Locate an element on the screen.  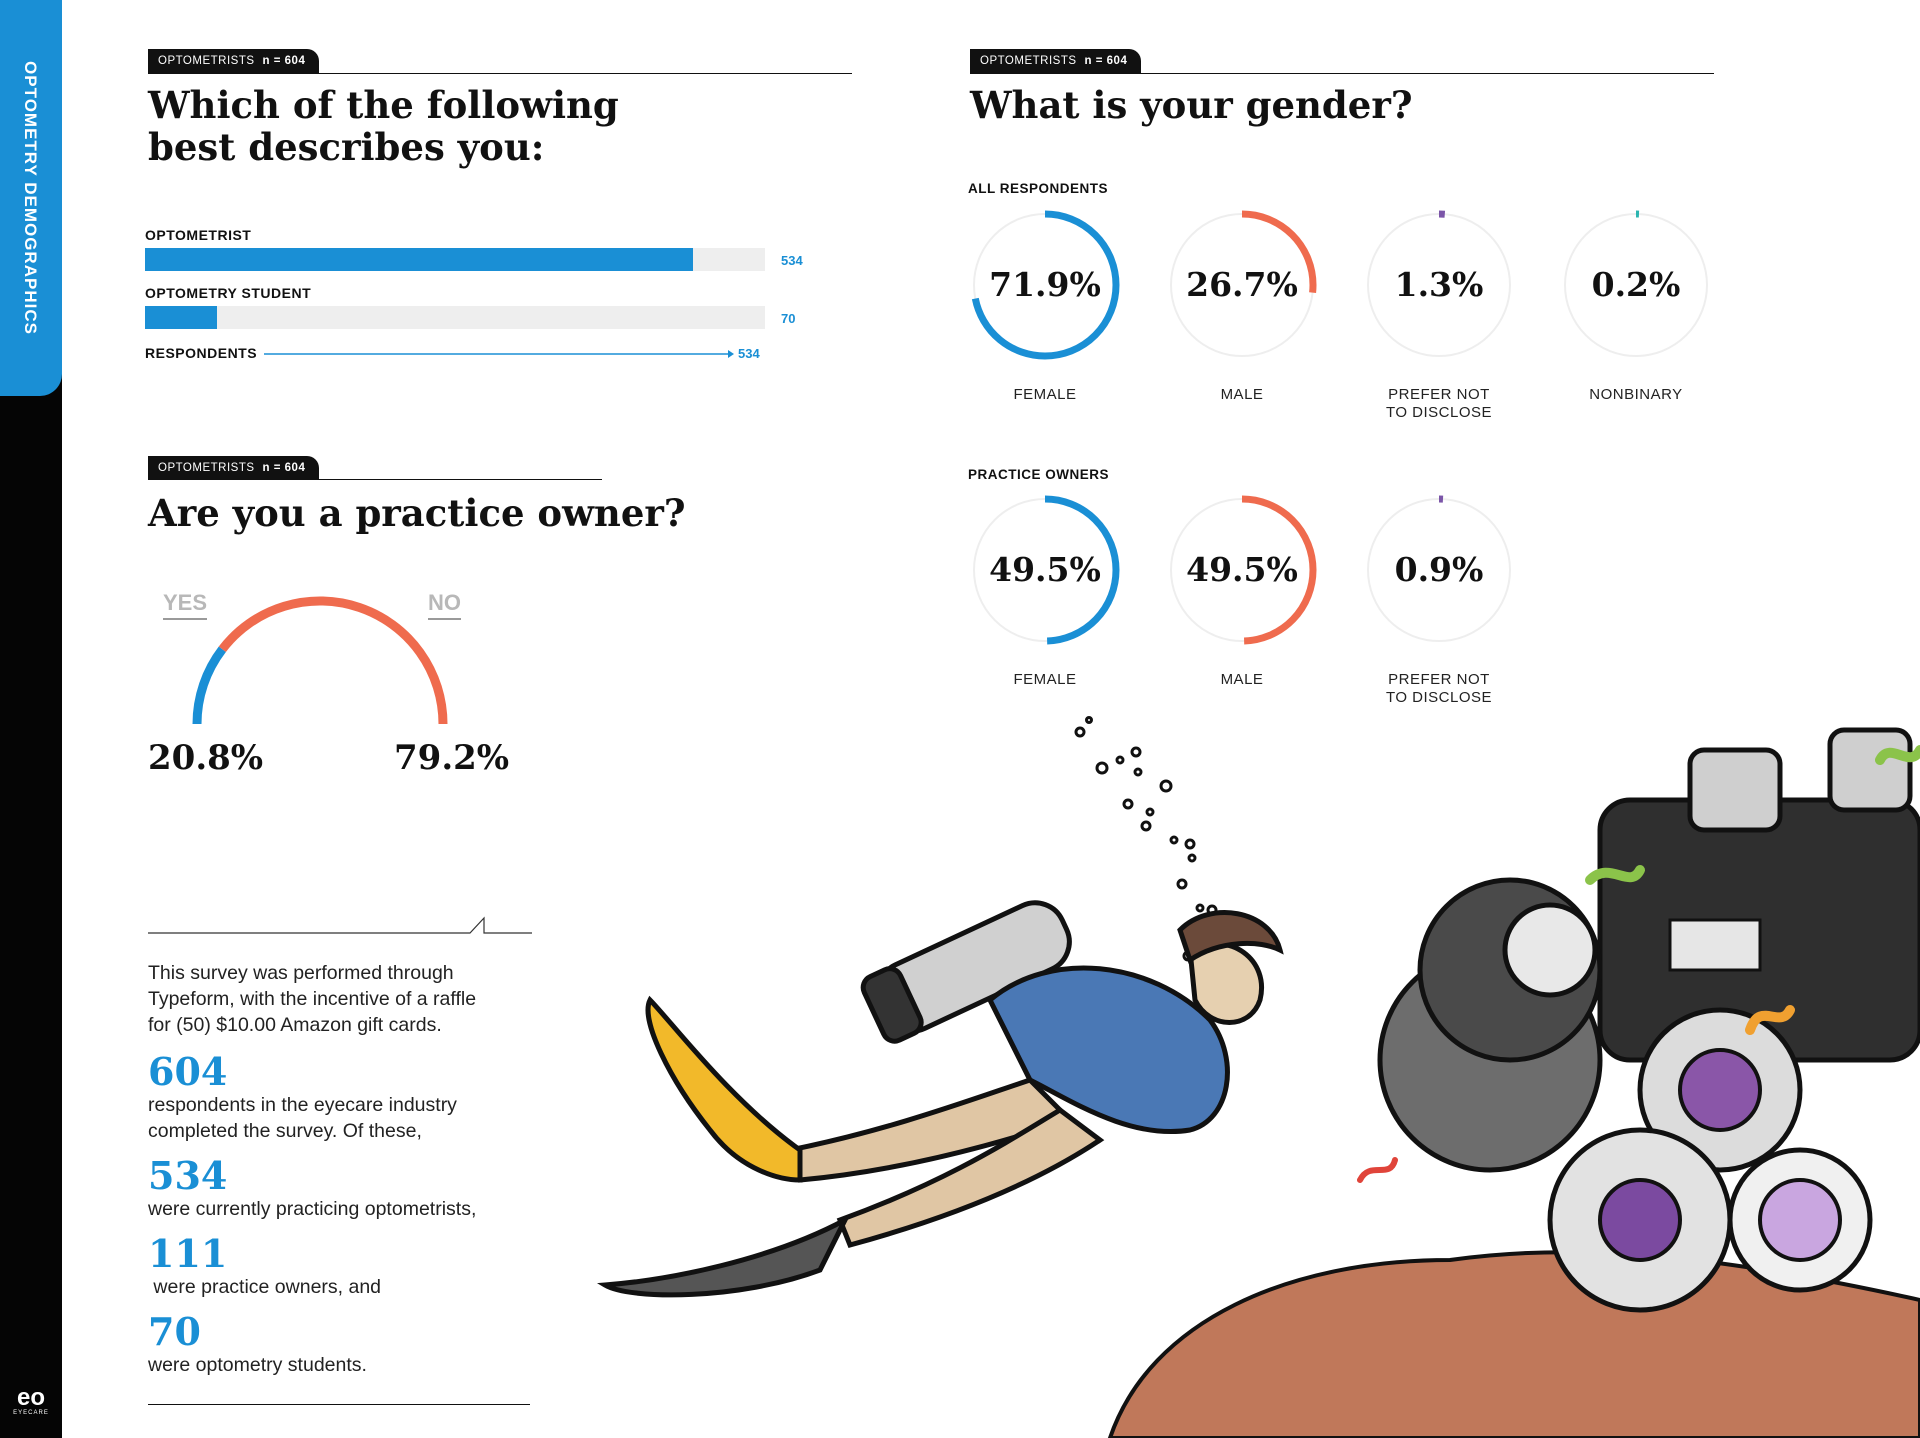
respondents-label: RESPONDENTS is located at coordinates (201, 353).